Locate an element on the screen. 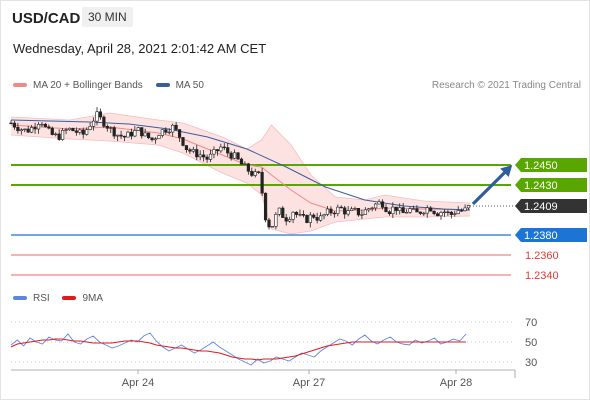 The width and height of the screenshot is (590, 400). current-price-label-box is located at coordinates (551, 206).